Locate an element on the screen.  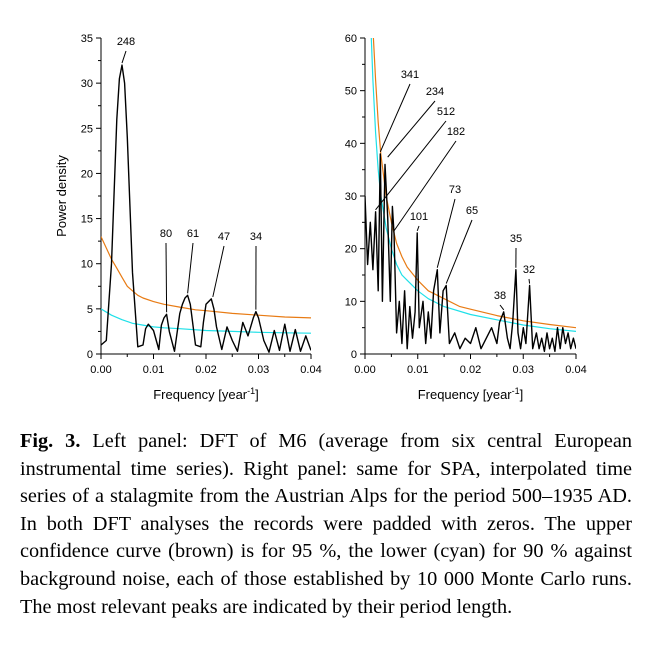
y-tick-label: 5 is located at coordinates (90, 310).